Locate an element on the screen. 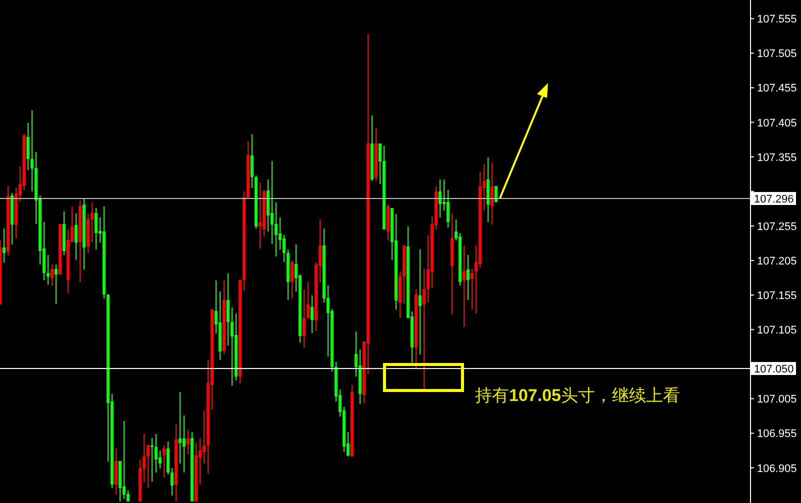  y-tick-label: 106.905 is located at coordinates (777, 468).